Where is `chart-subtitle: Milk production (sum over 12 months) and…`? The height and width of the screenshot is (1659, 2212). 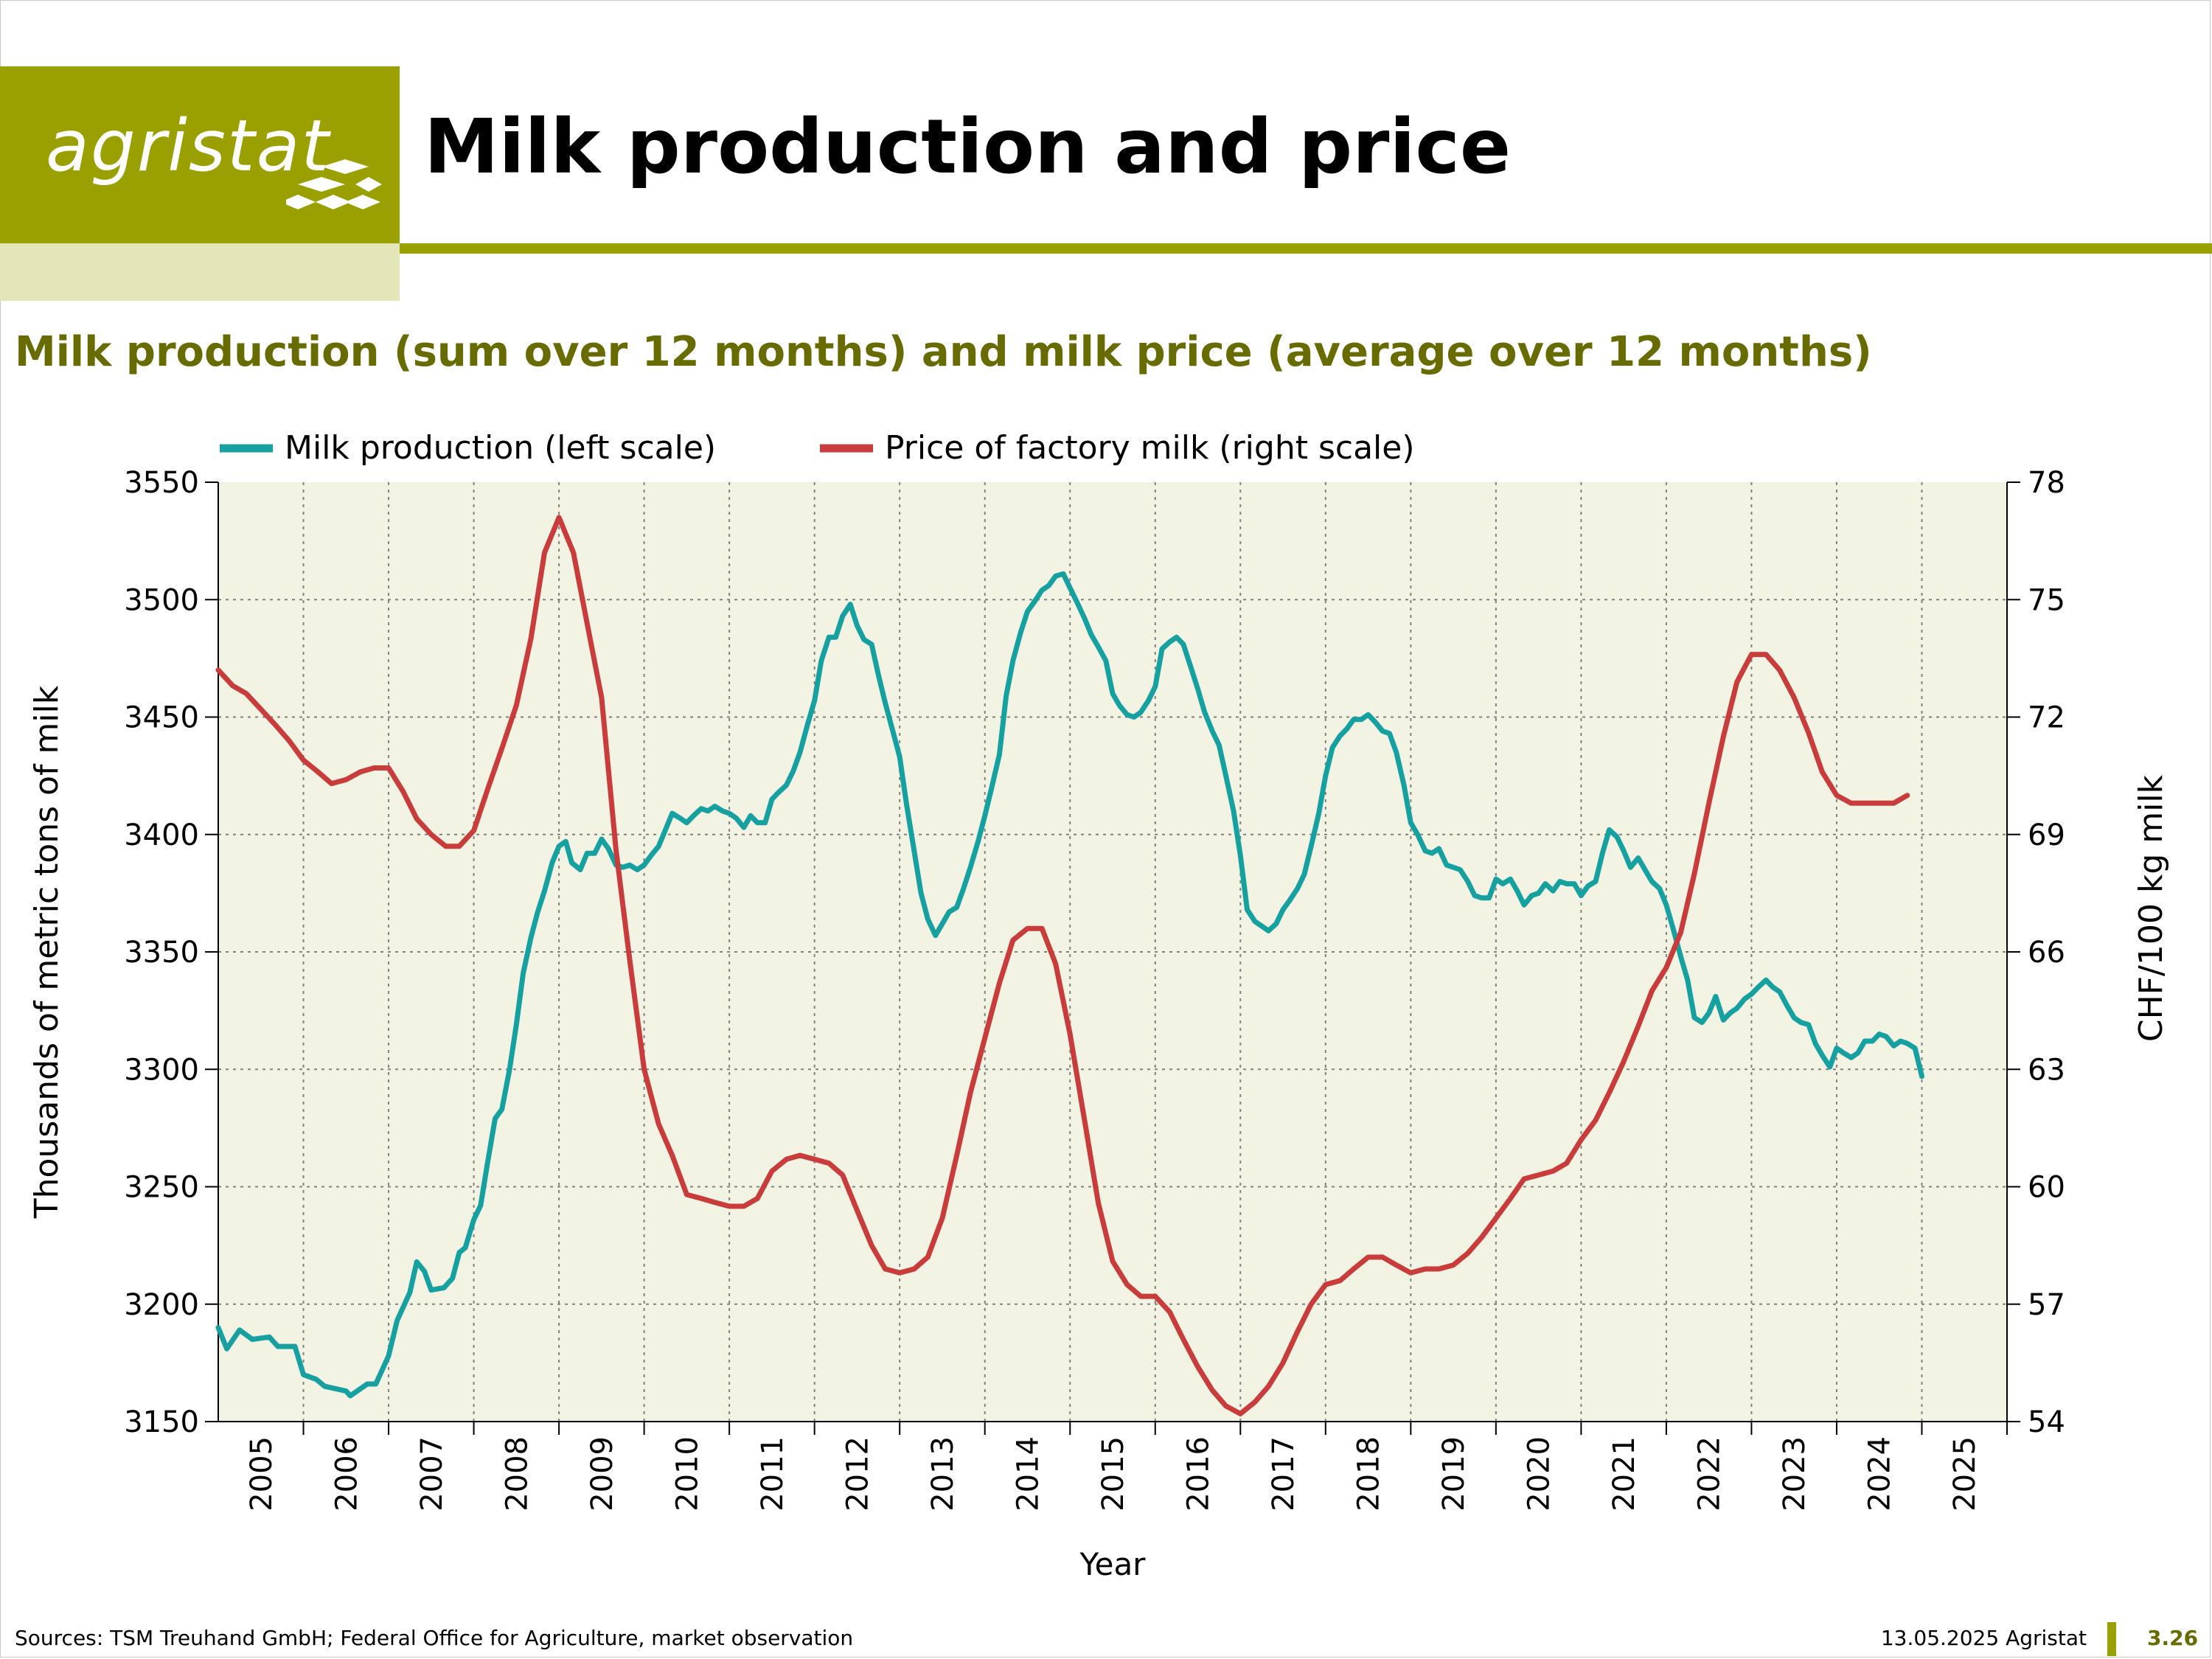 chart-subtitle: Milk production (sum over 12 months) and… is located at coordinates (943, 352).